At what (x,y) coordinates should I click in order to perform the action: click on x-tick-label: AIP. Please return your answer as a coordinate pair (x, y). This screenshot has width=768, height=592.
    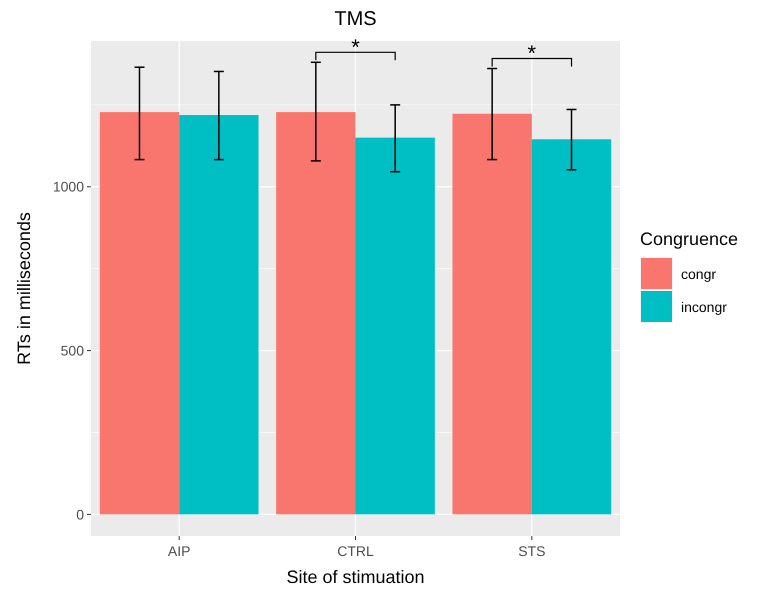
    Looking at the image, I should click on (179, 551).